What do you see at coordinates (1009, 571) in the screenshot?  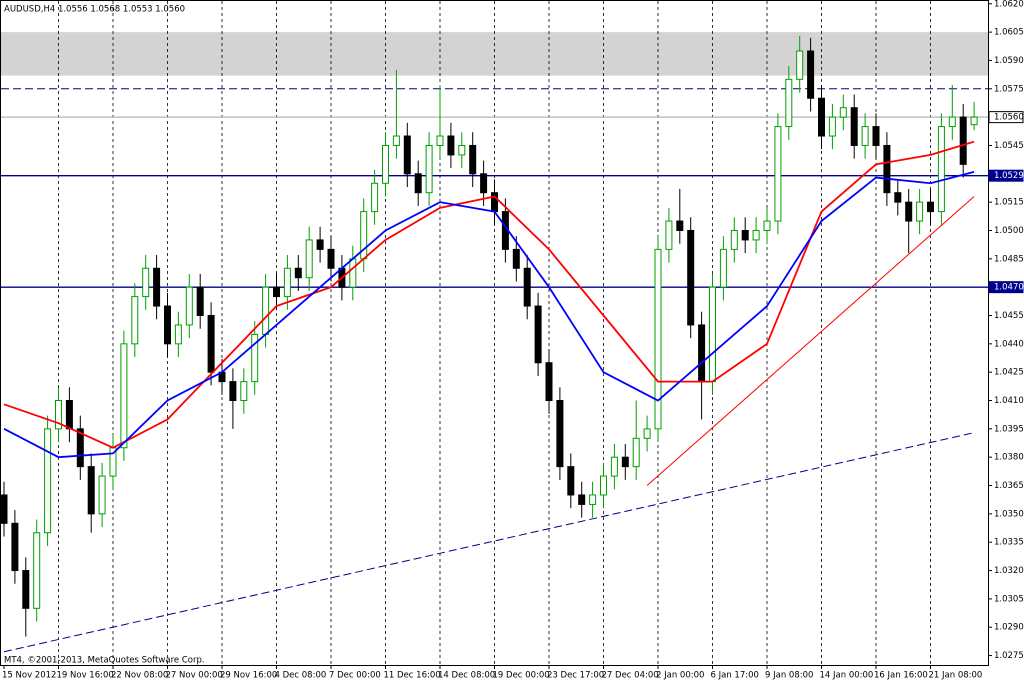 I see `y-tick-label: 1.0320` at bounding box center [1009, 571].